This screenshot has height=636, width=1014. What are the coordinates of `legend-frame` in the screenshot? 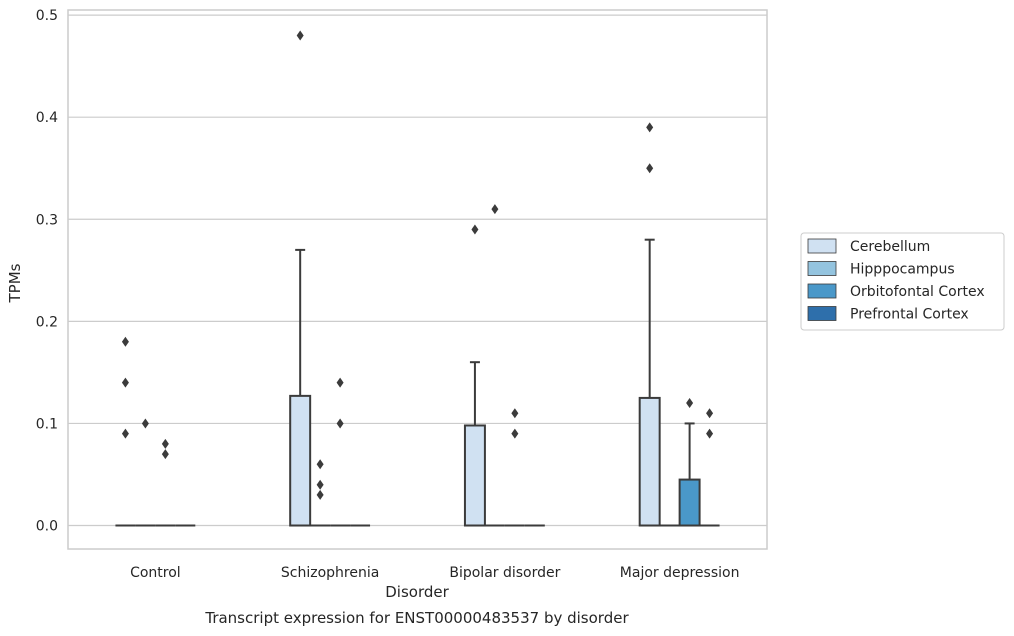 It's located at (902, 281).